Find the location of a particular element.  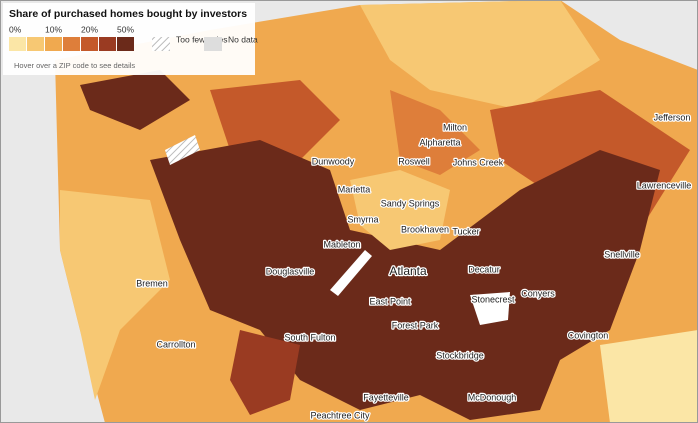

legend-note: Hover over a ZIP code to see details is located at coordinates (74, 65).